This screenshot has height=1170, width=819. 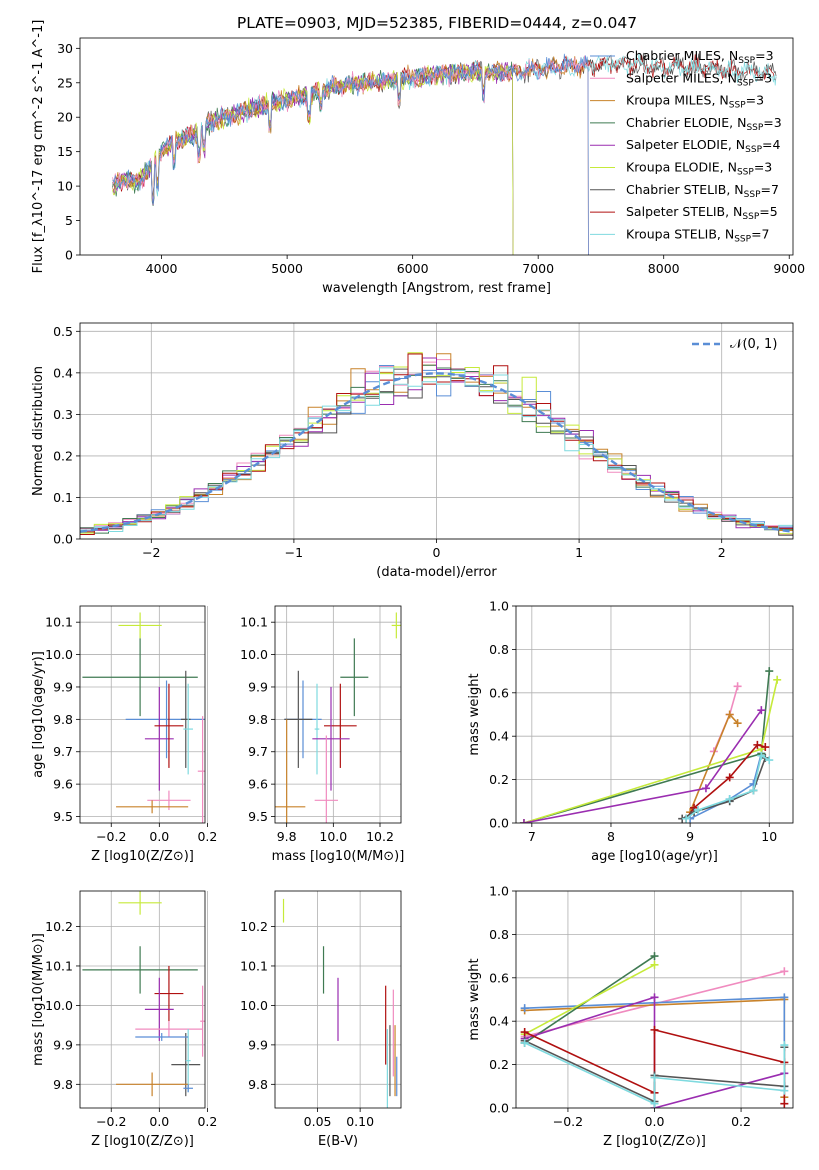 I want to click on age_vs_Z-ytick-label: 9.6, so click(x=63, y=784).